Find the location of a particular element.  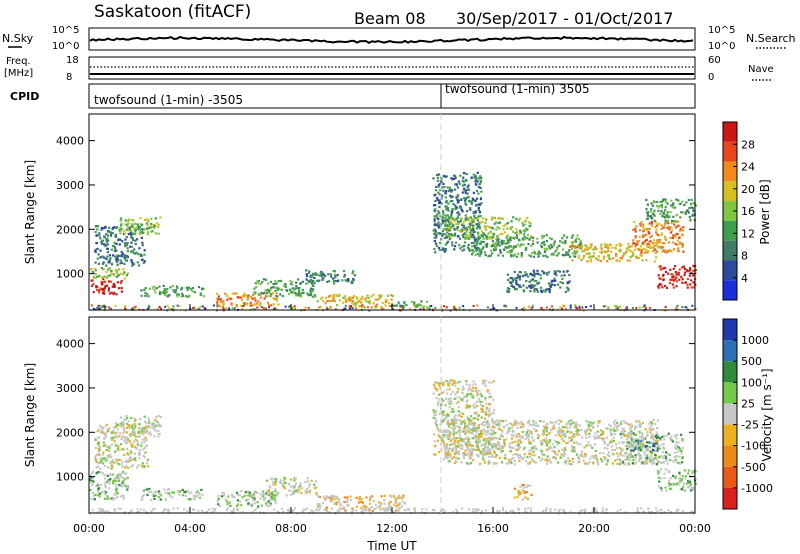

nsearch-tick-low: 10^0 is located at coordinates (721, 46).